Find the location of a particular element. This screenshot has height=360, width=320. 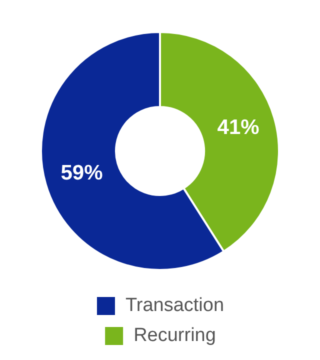

legend-label: Recurring is located at coordinates (175, 335).